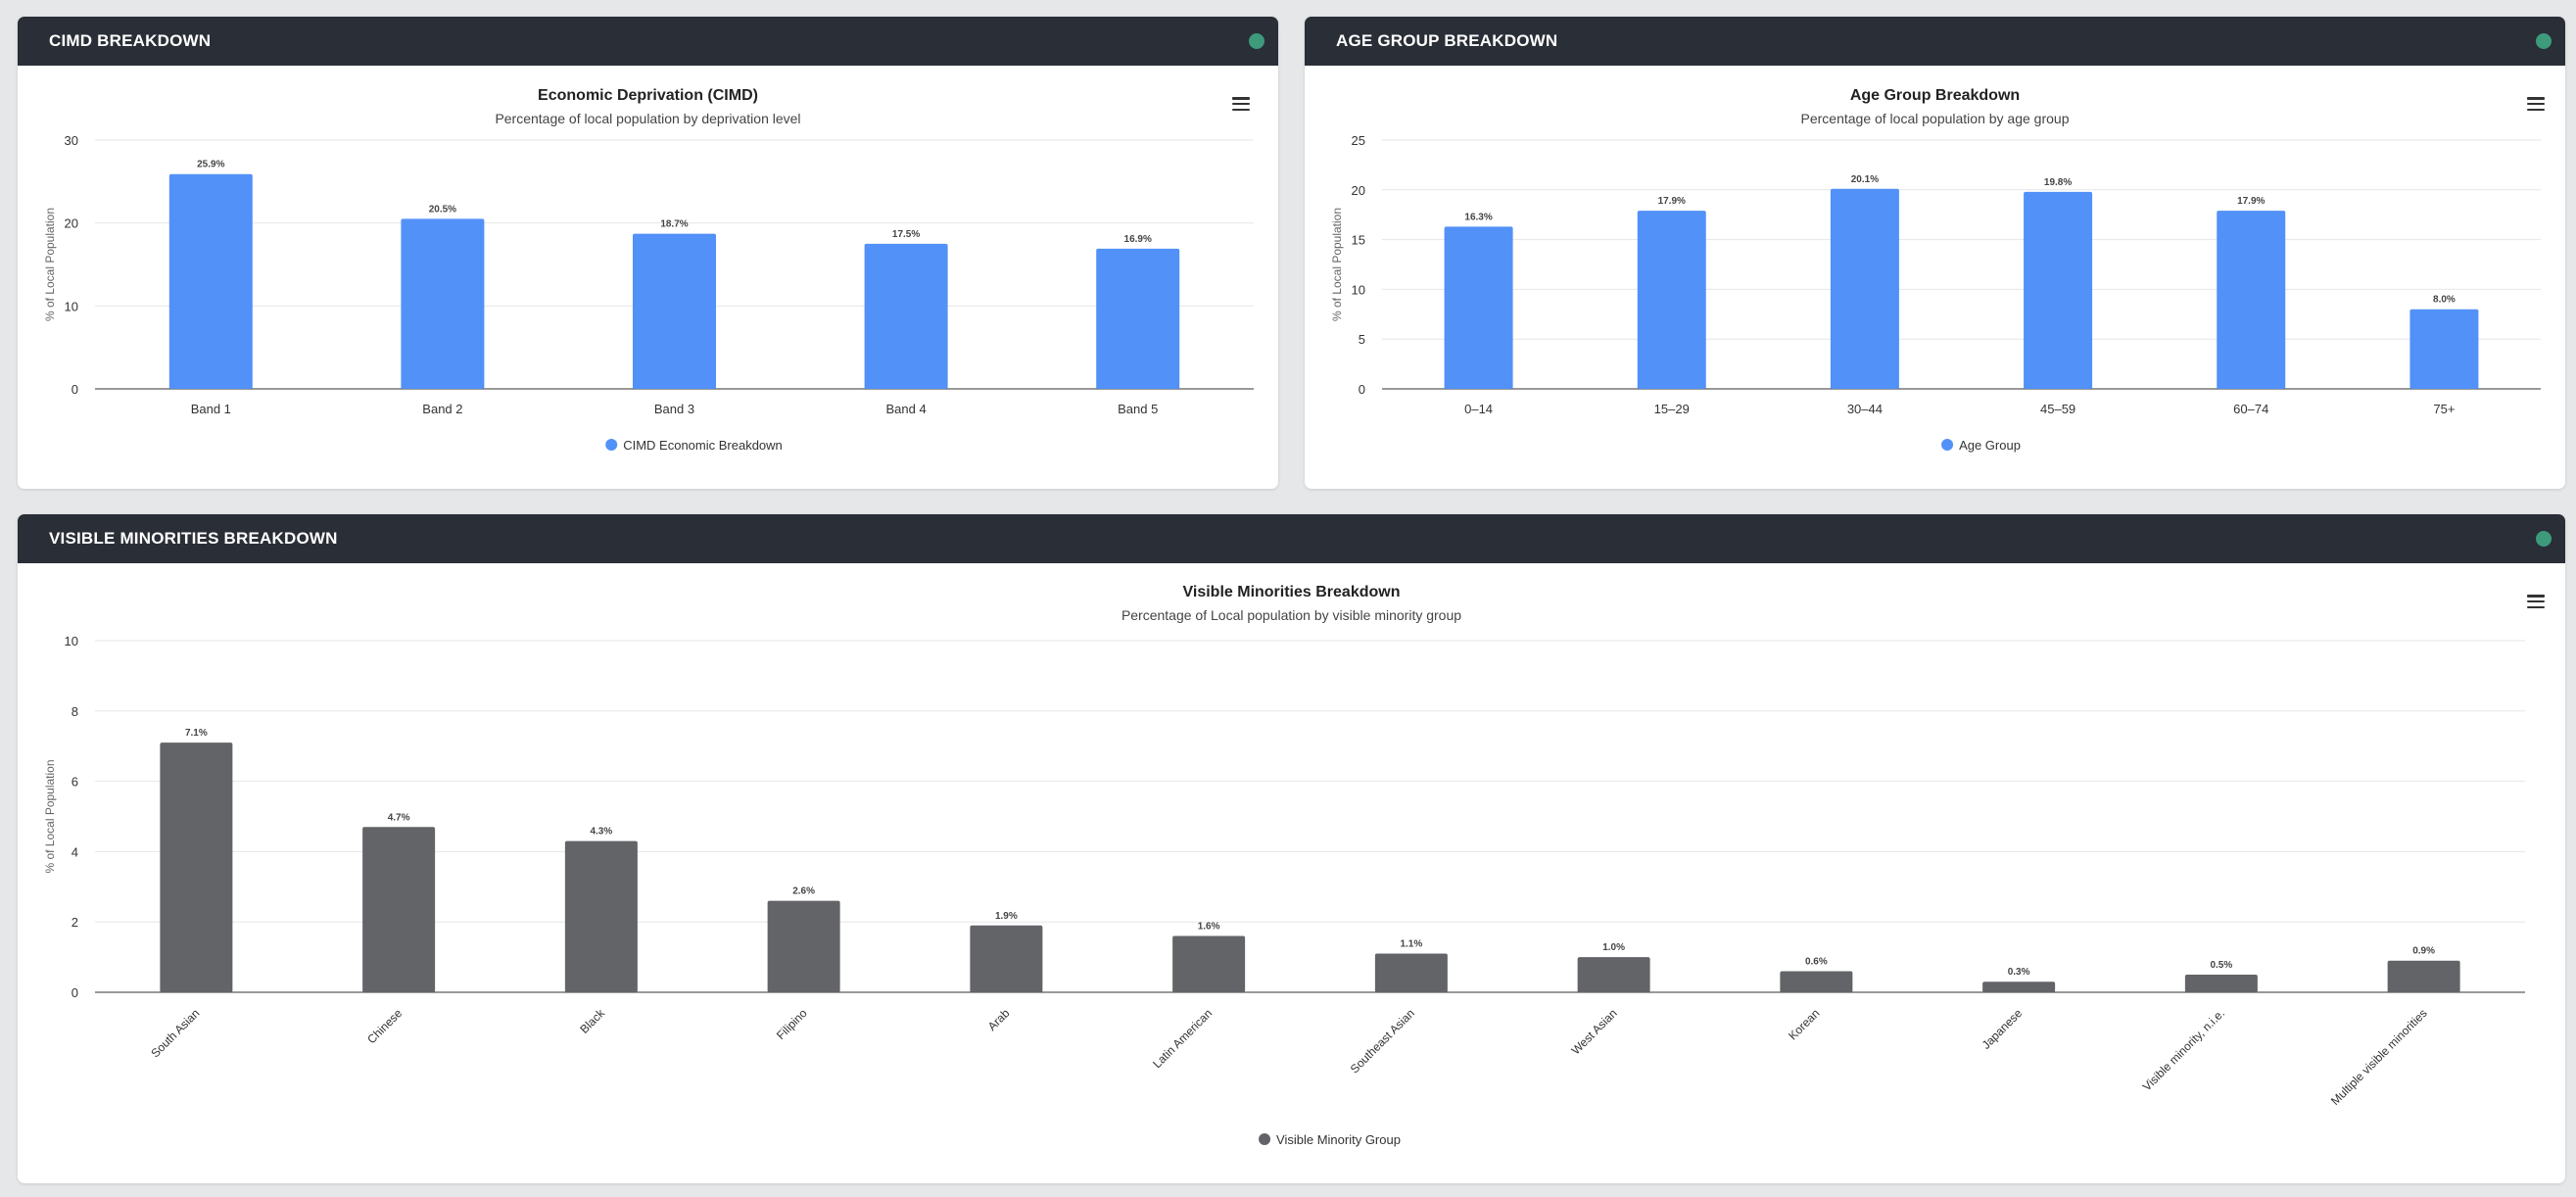 The height and width of the screenshot is (1197, 2576). I want to click on data-label: 19.8%, so click(2058, 183).